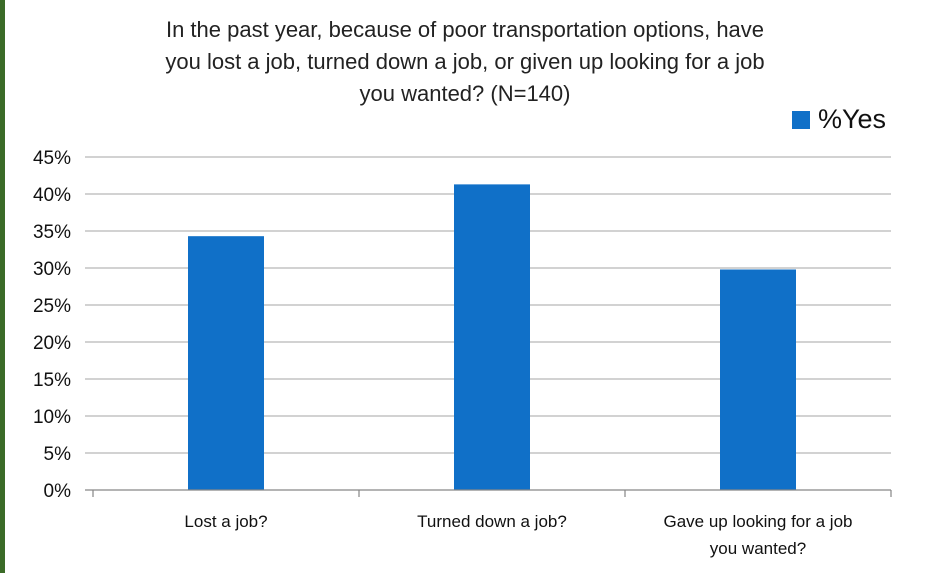  I want to click on y-tick-label: 15%, so click(52, 380).